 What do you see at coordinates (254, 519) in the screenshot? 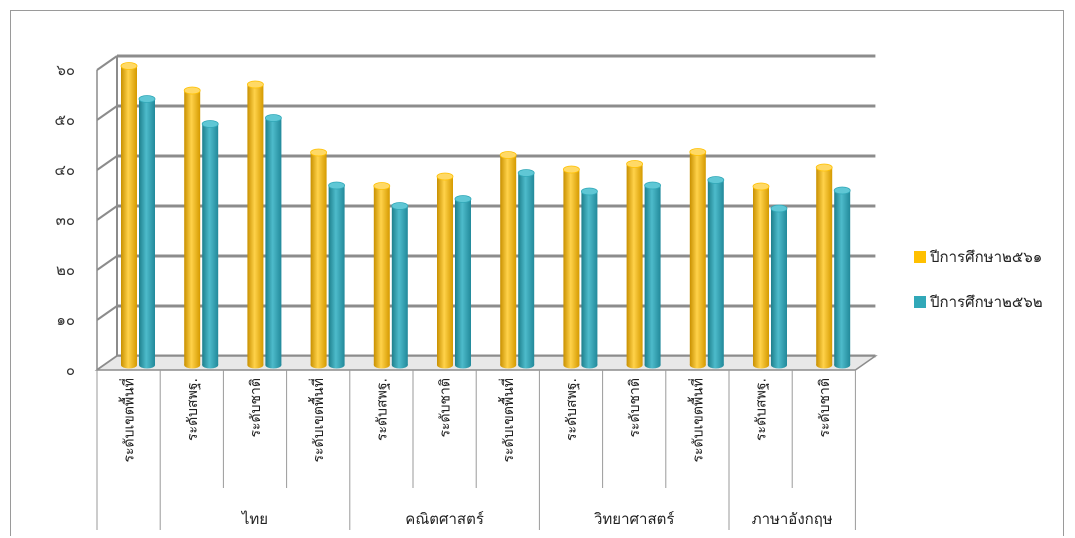
I see `group-label: ไทย` at bounding box center [254, 519].